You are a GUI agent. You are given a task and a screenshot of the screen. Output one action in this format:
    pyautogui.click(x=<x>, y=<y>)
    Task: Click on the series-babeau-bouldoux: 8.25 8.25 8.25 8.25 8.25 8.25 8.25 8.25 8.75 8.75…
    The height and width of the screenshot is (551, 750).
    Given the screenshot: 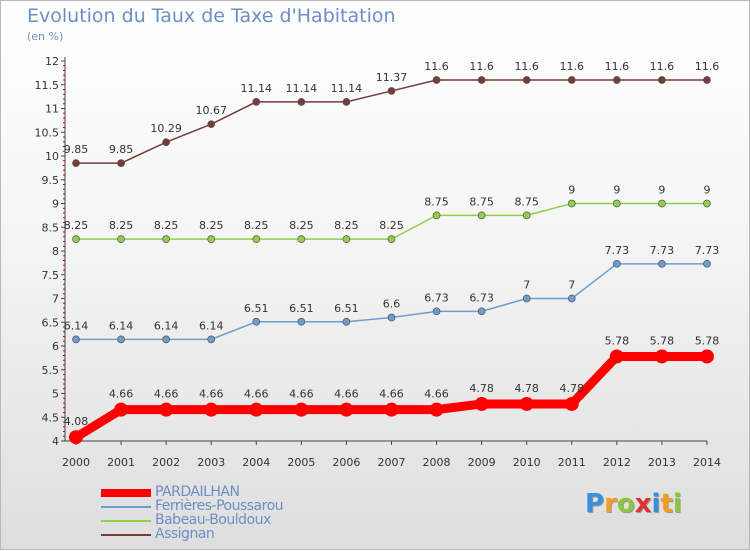 What is the action you would take?
    pyautogui.click(x=387, y=213)
    